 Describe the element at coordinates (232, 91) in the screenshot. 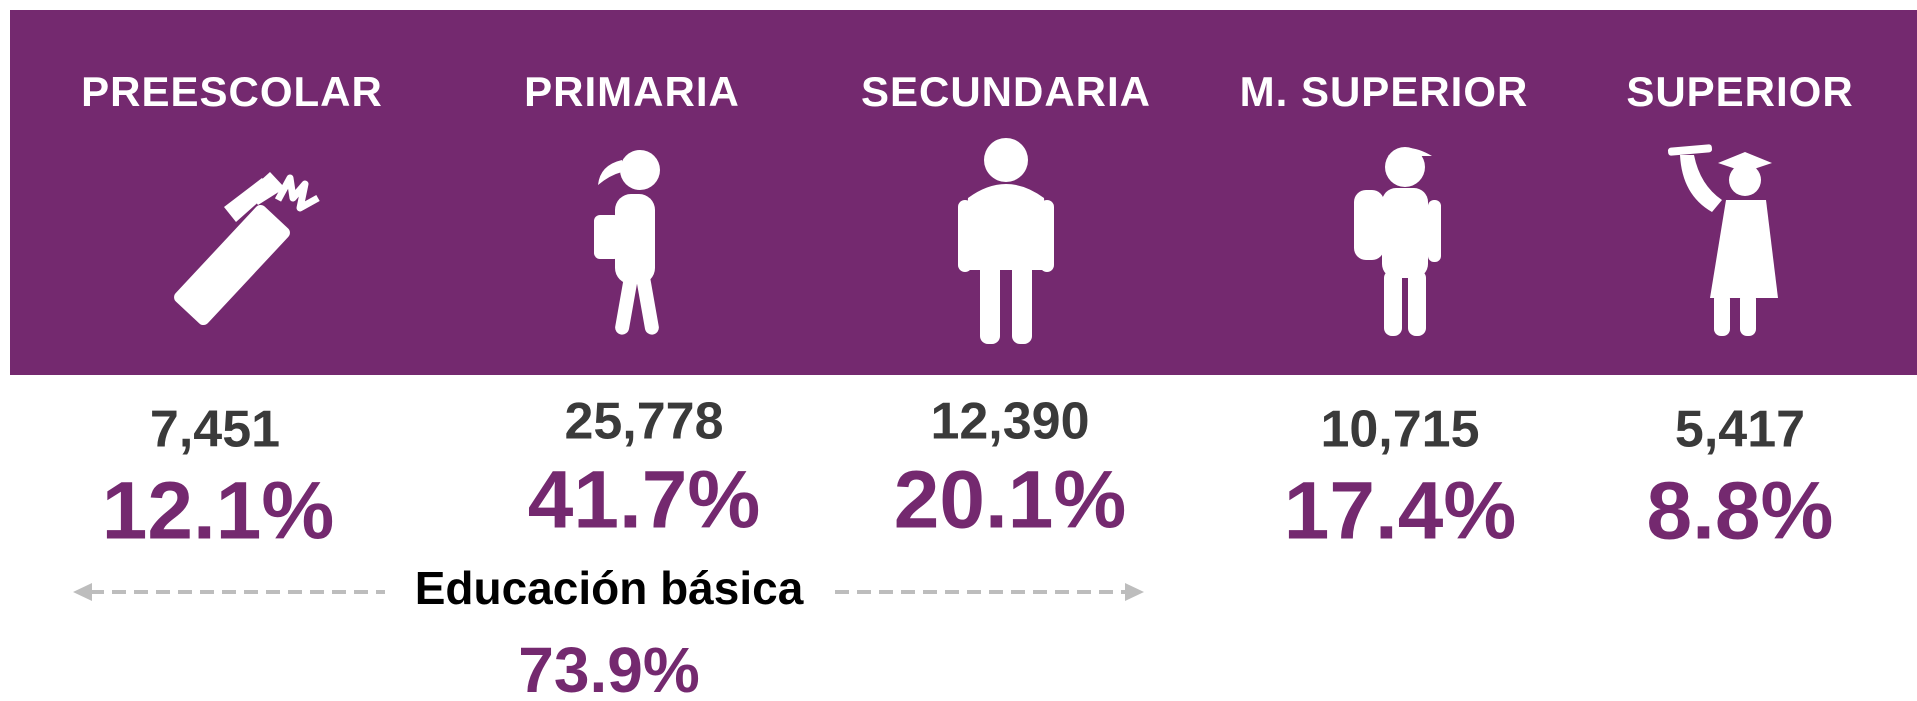

I see `level-label: PREESCOLAR` at that location.